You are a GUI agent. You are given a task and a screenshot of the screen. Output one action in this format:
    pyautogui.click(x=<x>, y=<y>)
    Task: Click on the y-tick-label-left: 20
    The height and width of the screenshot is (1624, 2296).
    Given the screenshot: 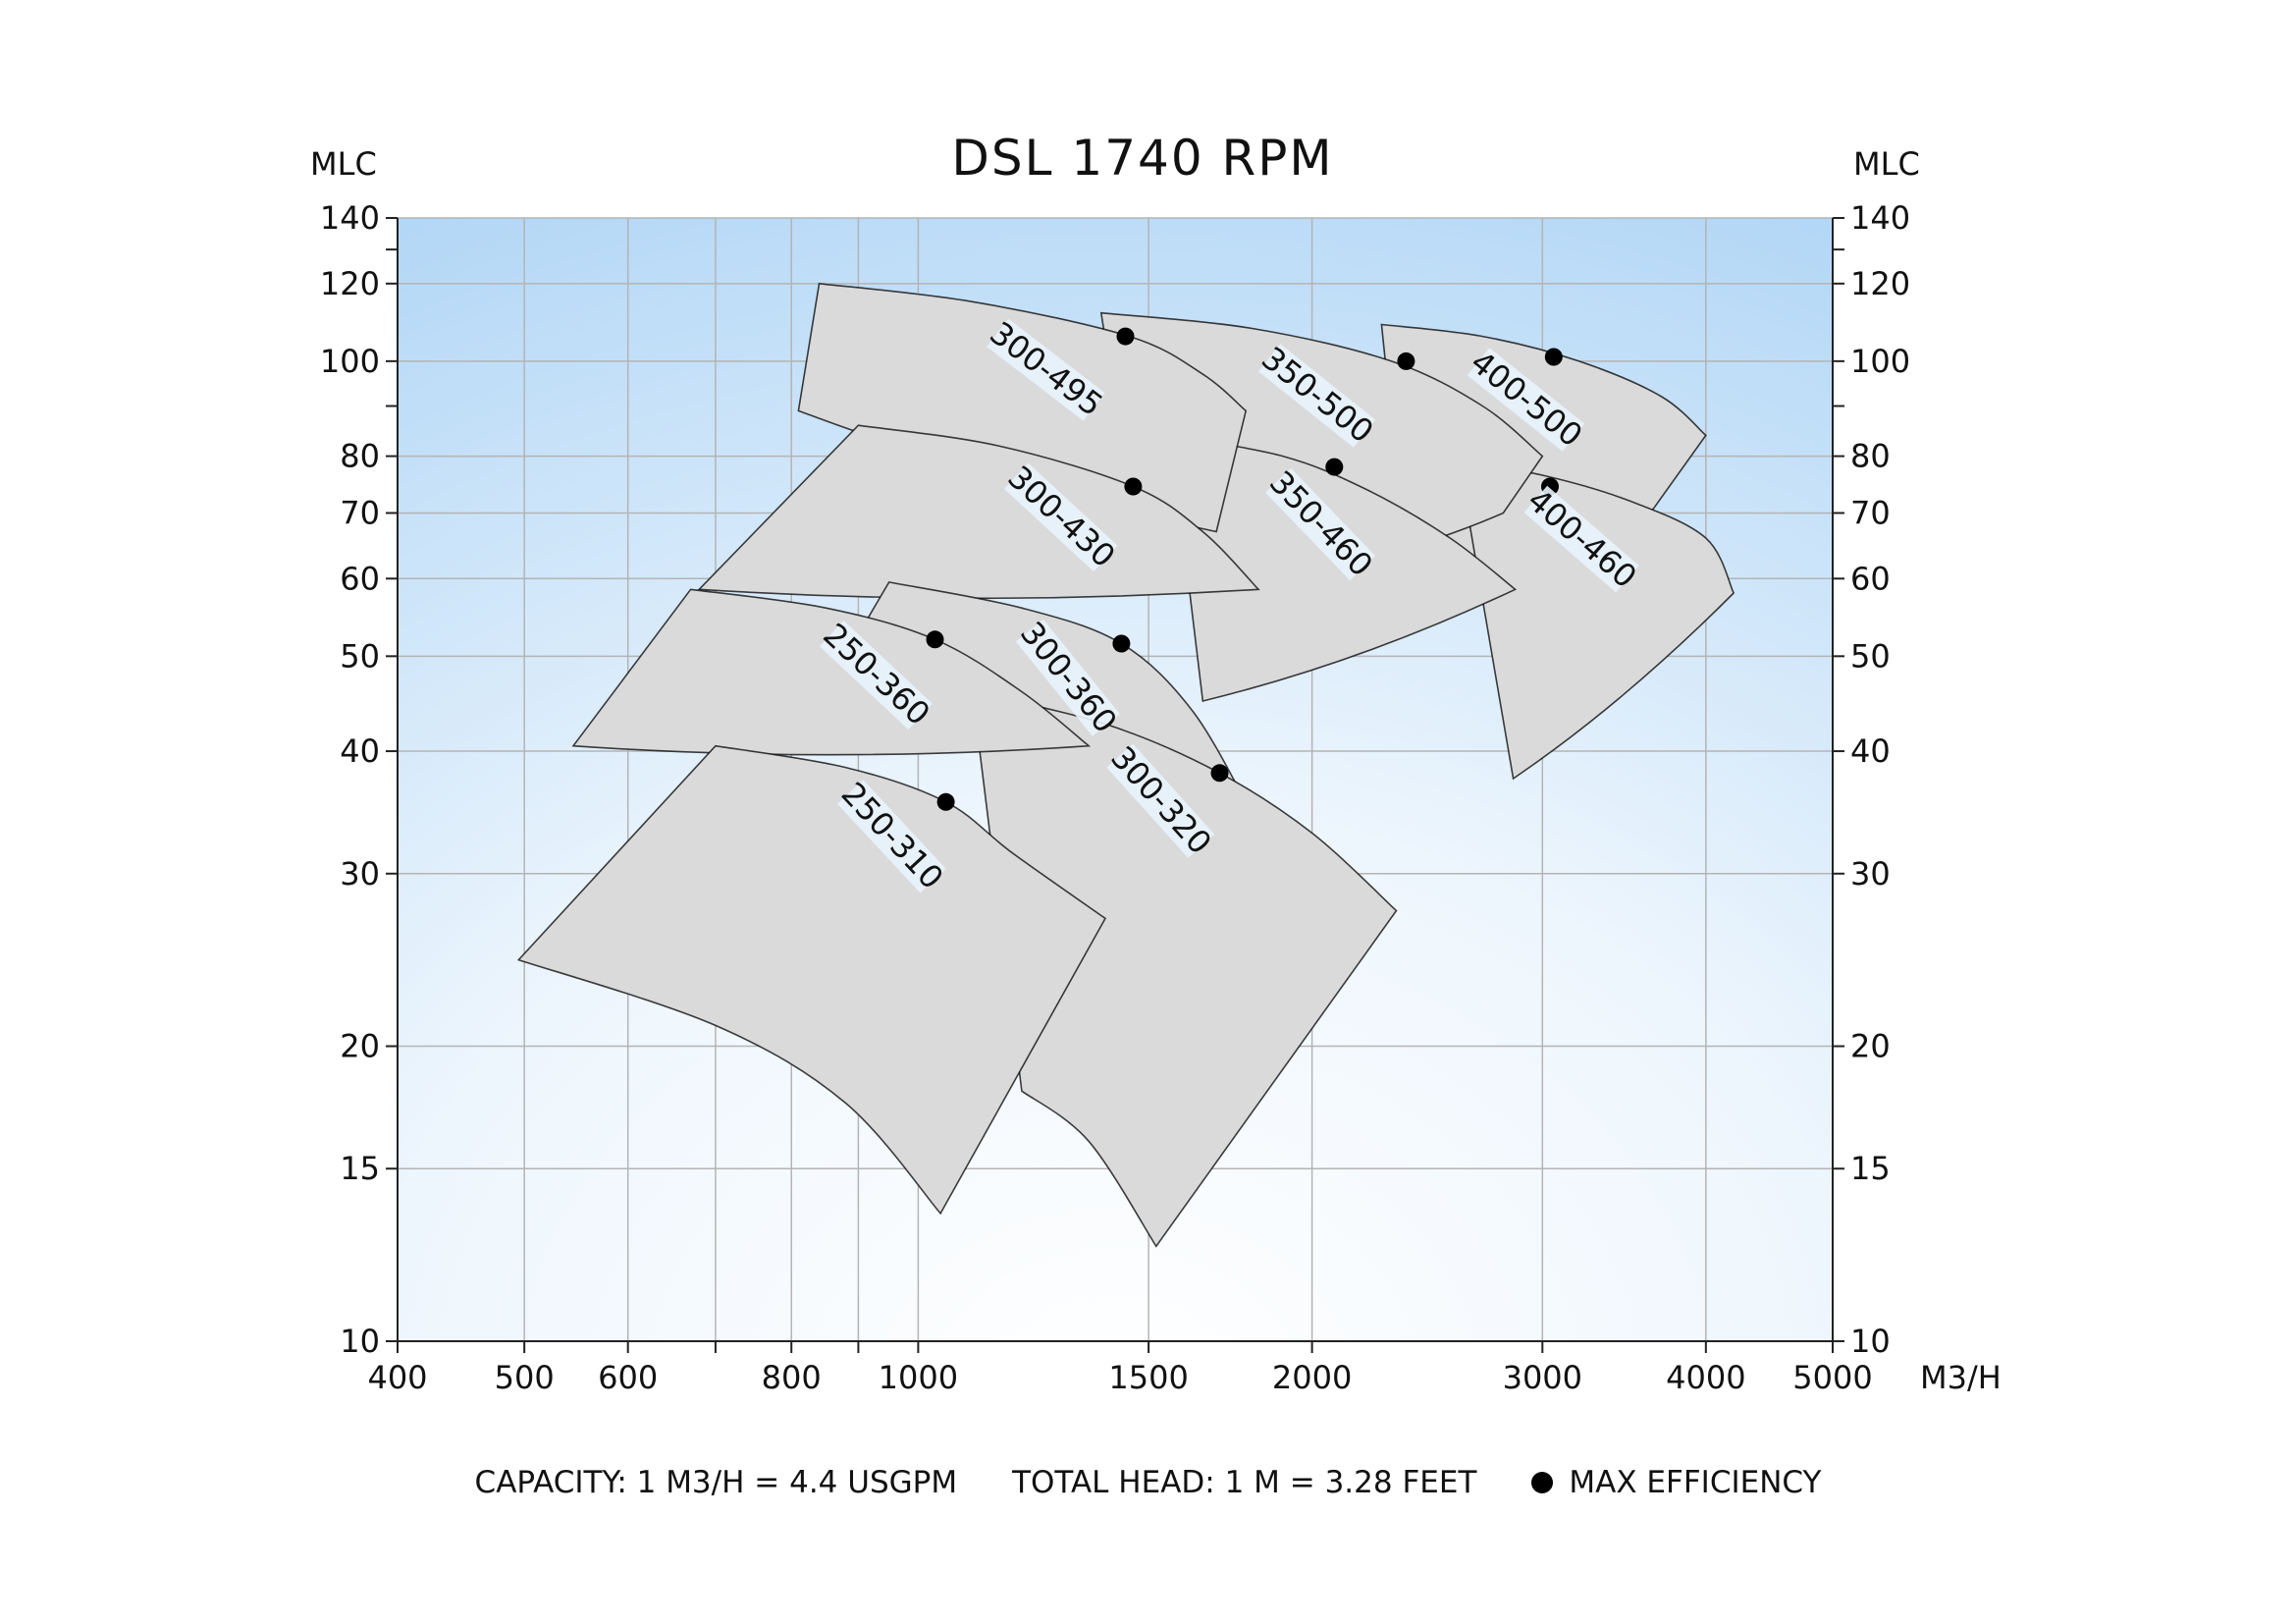 What is the action you would take?
    pyautogui.click(x=360, y=1046)
    